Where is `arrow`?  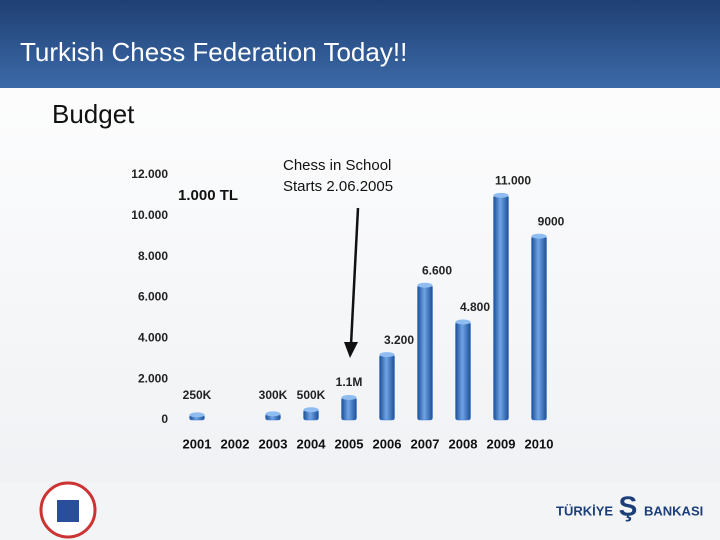 arrow is located at coordinates (354, 276).